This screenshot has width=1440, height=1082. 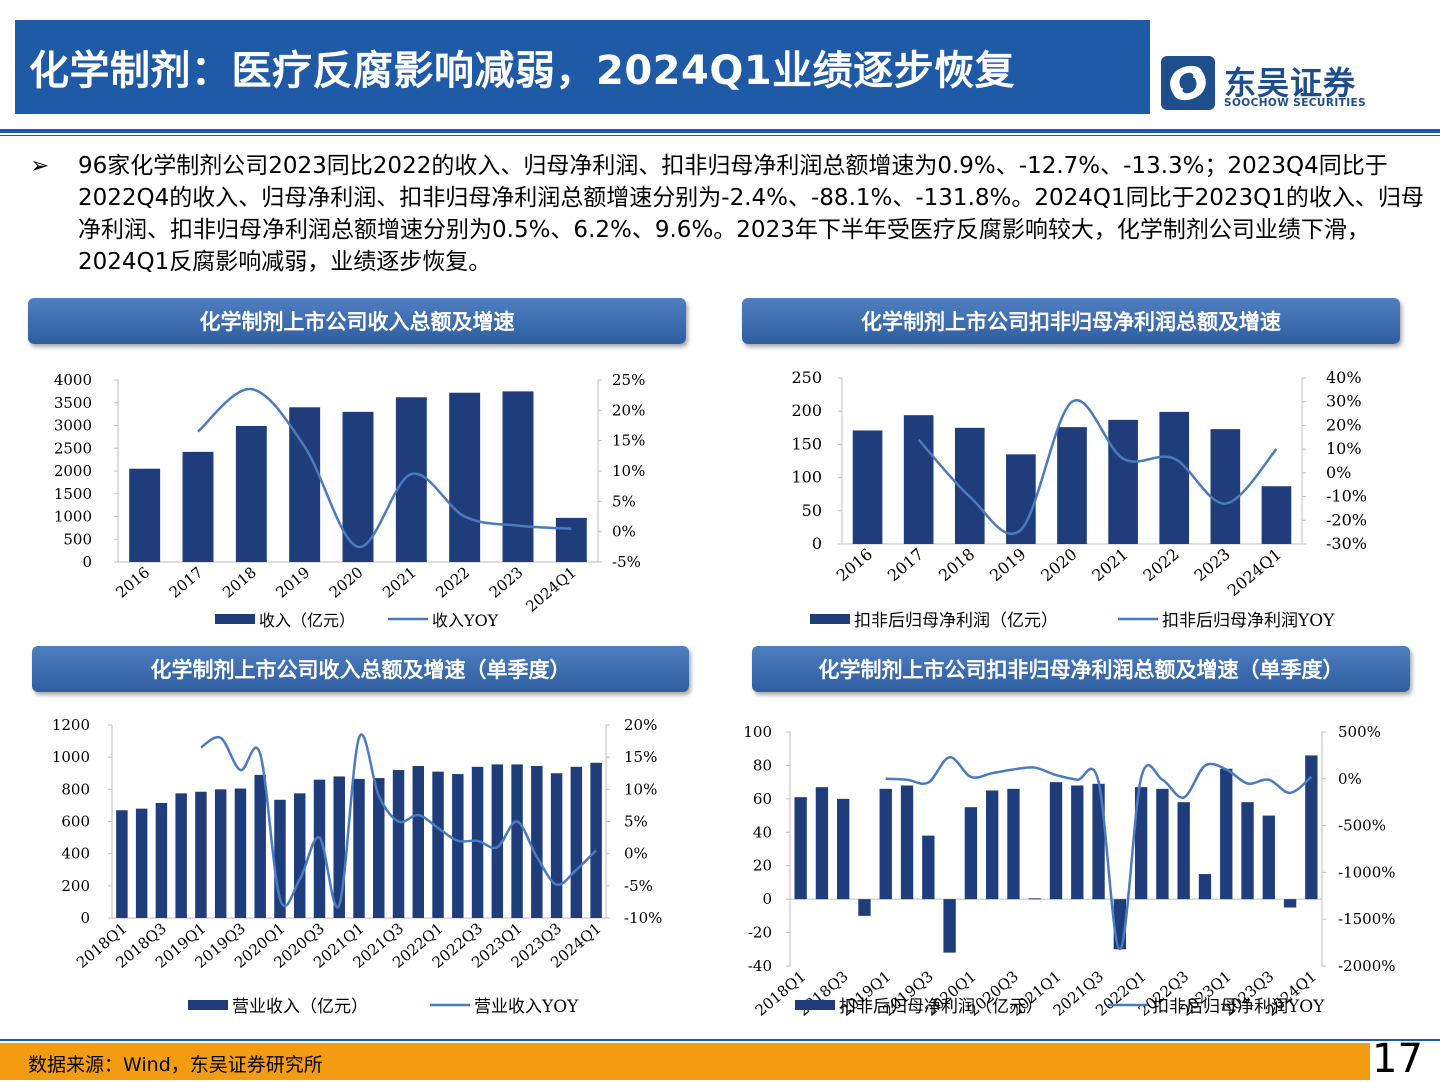 I want to click on panel-title-quarterly-revenue: 化学制剂上市公司收入总额及增速（单季度）, so click(x=360, y=669).